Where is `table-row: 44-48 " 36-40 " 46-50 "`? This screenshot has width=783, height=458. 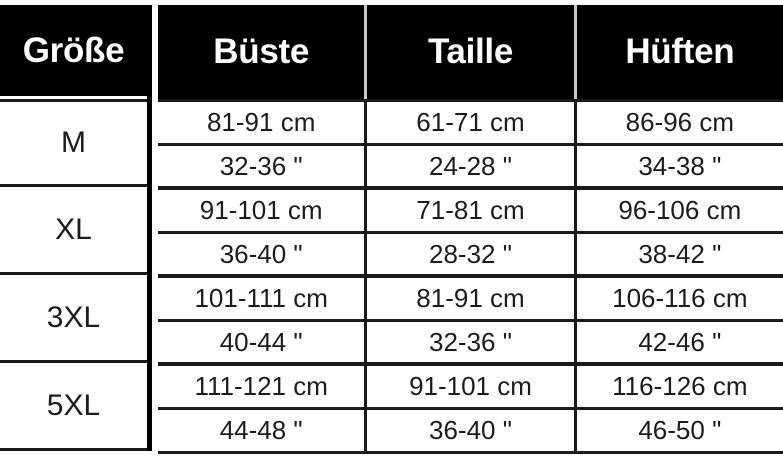
table-row: 44-48 " 36-40 " 46-50 " is located at coordinates (470, 432).